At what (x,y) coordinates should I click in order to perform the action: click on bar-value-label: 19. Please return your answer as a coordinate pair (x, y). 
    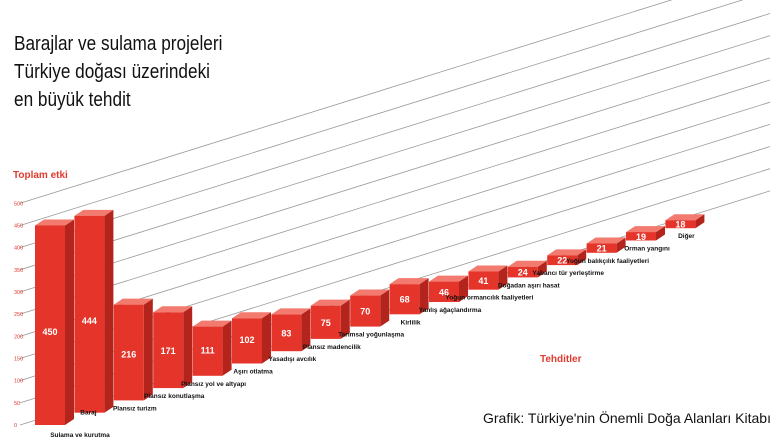
    Looking at the image, I should click on (641, 237).